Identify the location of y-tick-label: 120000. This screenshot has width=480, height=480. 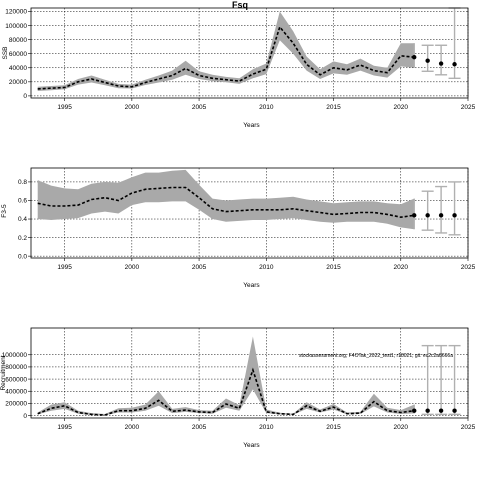
(16, 12).